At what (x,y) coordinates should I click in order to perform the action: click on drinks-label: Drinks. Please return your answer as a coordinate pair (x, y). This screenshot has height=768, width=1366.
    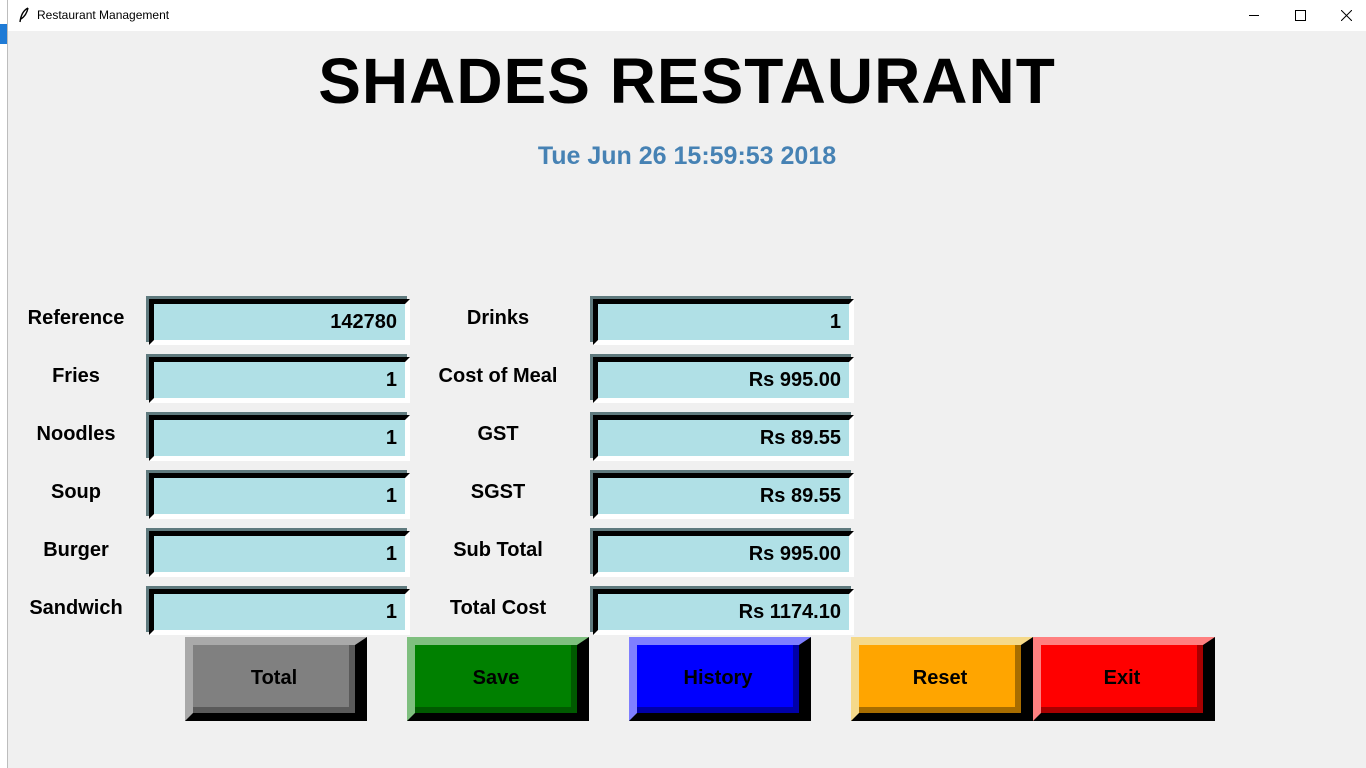
    Looking at the image, I should click on (498, 318).